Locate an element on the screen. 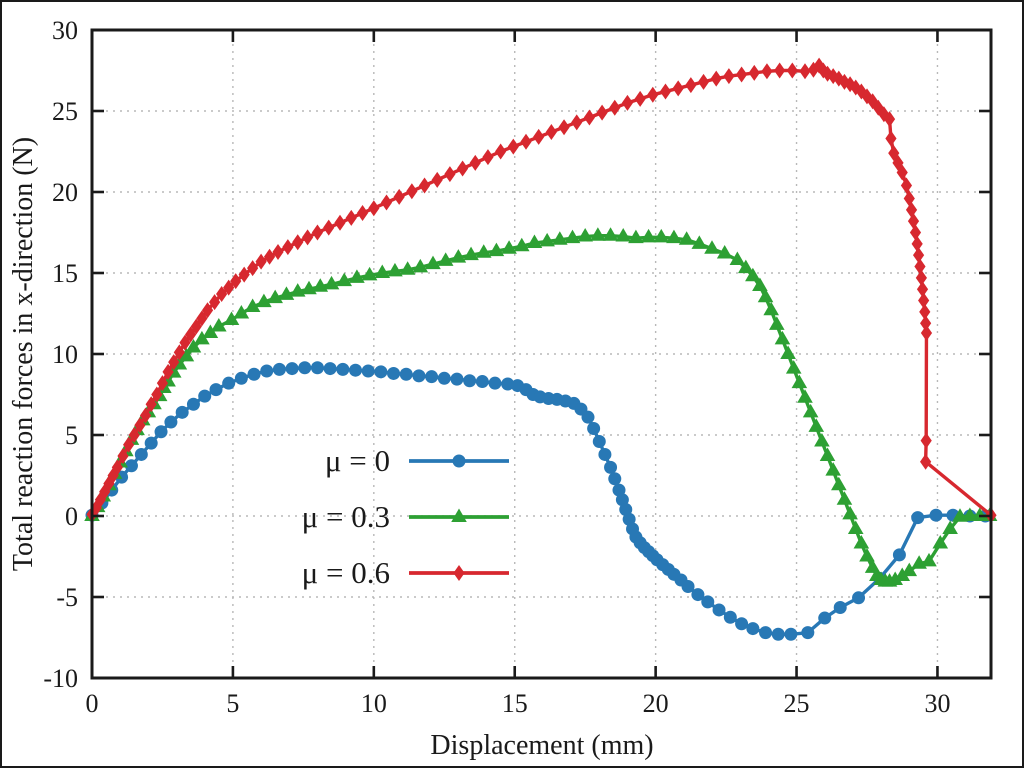 Image resolution: width=1024 pixels, height=775 pixels. legend-item-2: μ = 0.6 is located at coordinates (405, 572).